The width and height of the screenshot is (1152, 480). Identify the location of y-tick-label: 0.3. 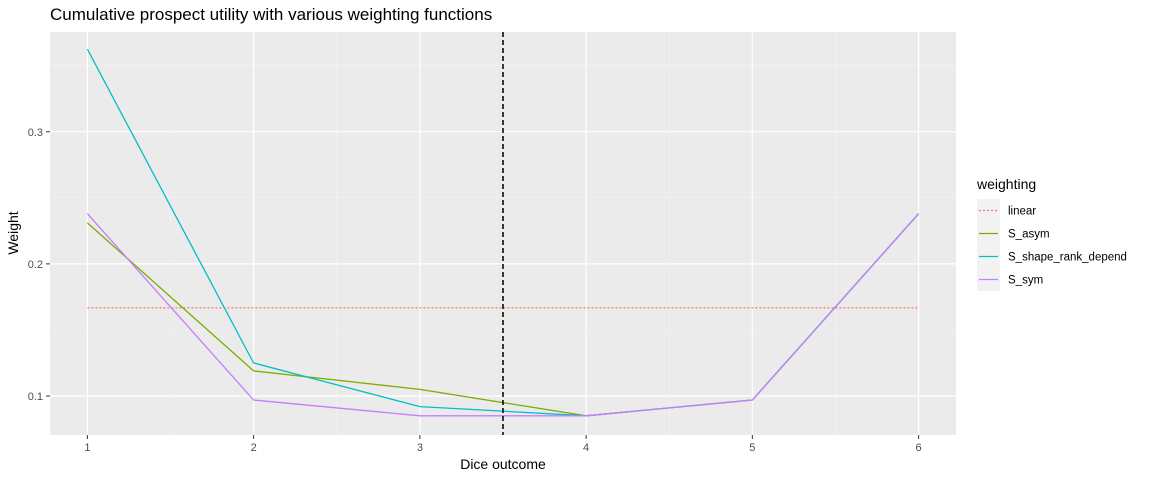
(35, 133).